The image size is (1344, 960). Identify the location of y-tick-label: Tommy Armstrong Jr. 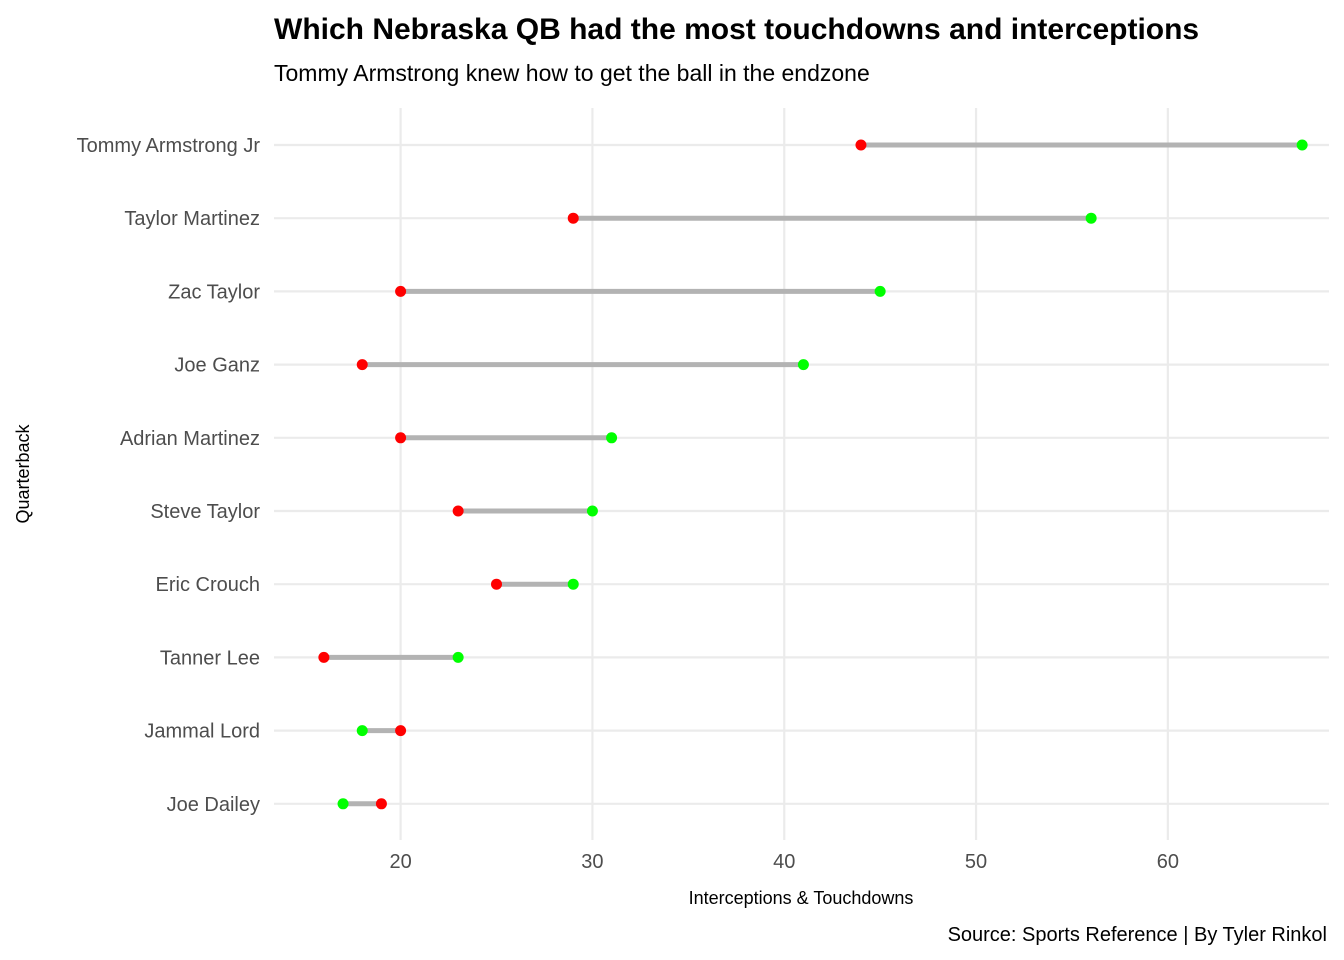
(169, 146).